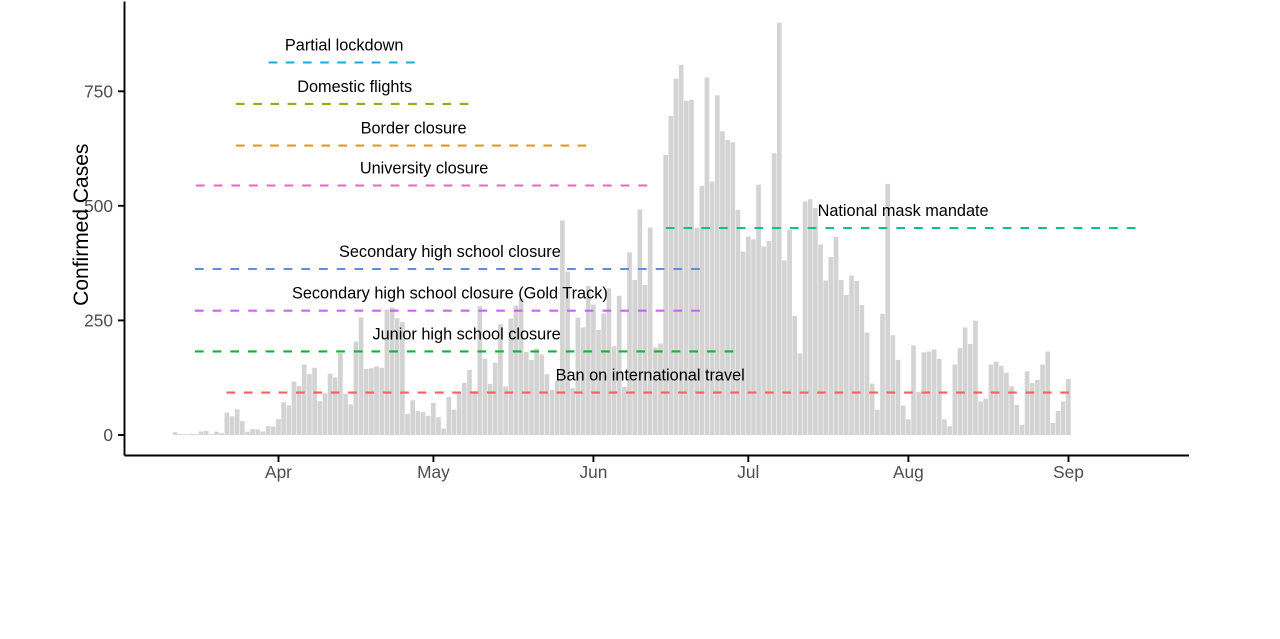 Image resolution: width=1280 pixels, height=639 pixels. What do you see at coordinates (1068, 472) in the screenshot?
I see `svg-text: Sep` at bounding box center [1068, 472].